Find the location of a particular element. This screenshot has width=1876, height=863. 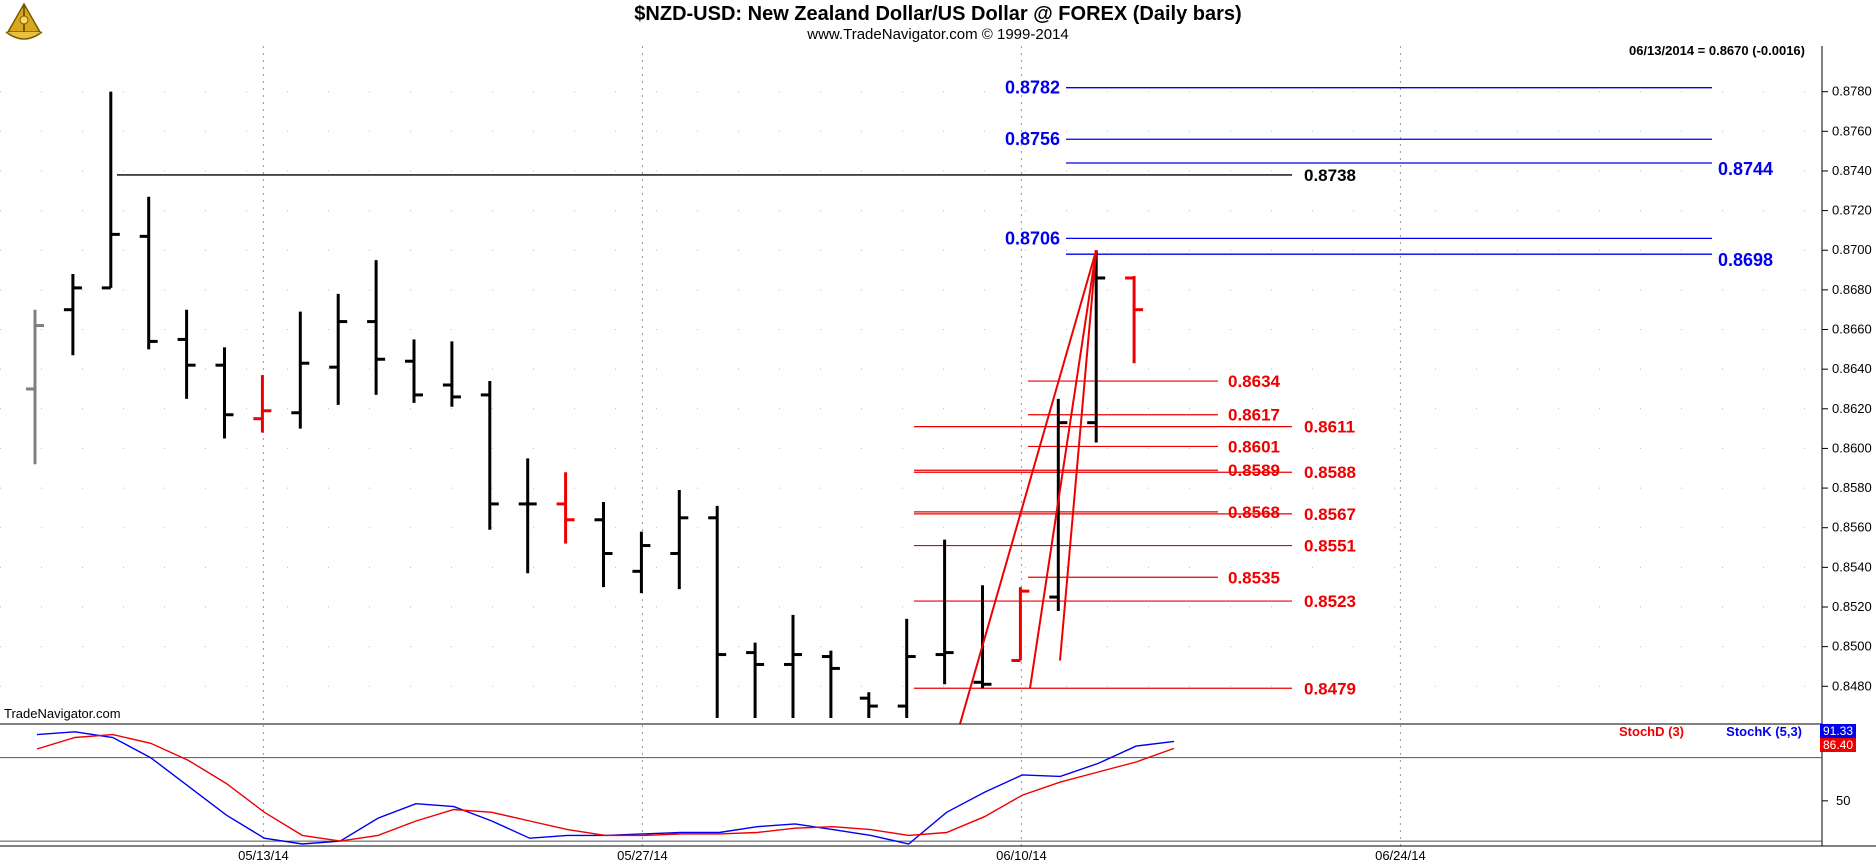

last-quote-label: 06/13/2014 = 0.8670 (-0.0016) is located at coordinates (1717, 52).